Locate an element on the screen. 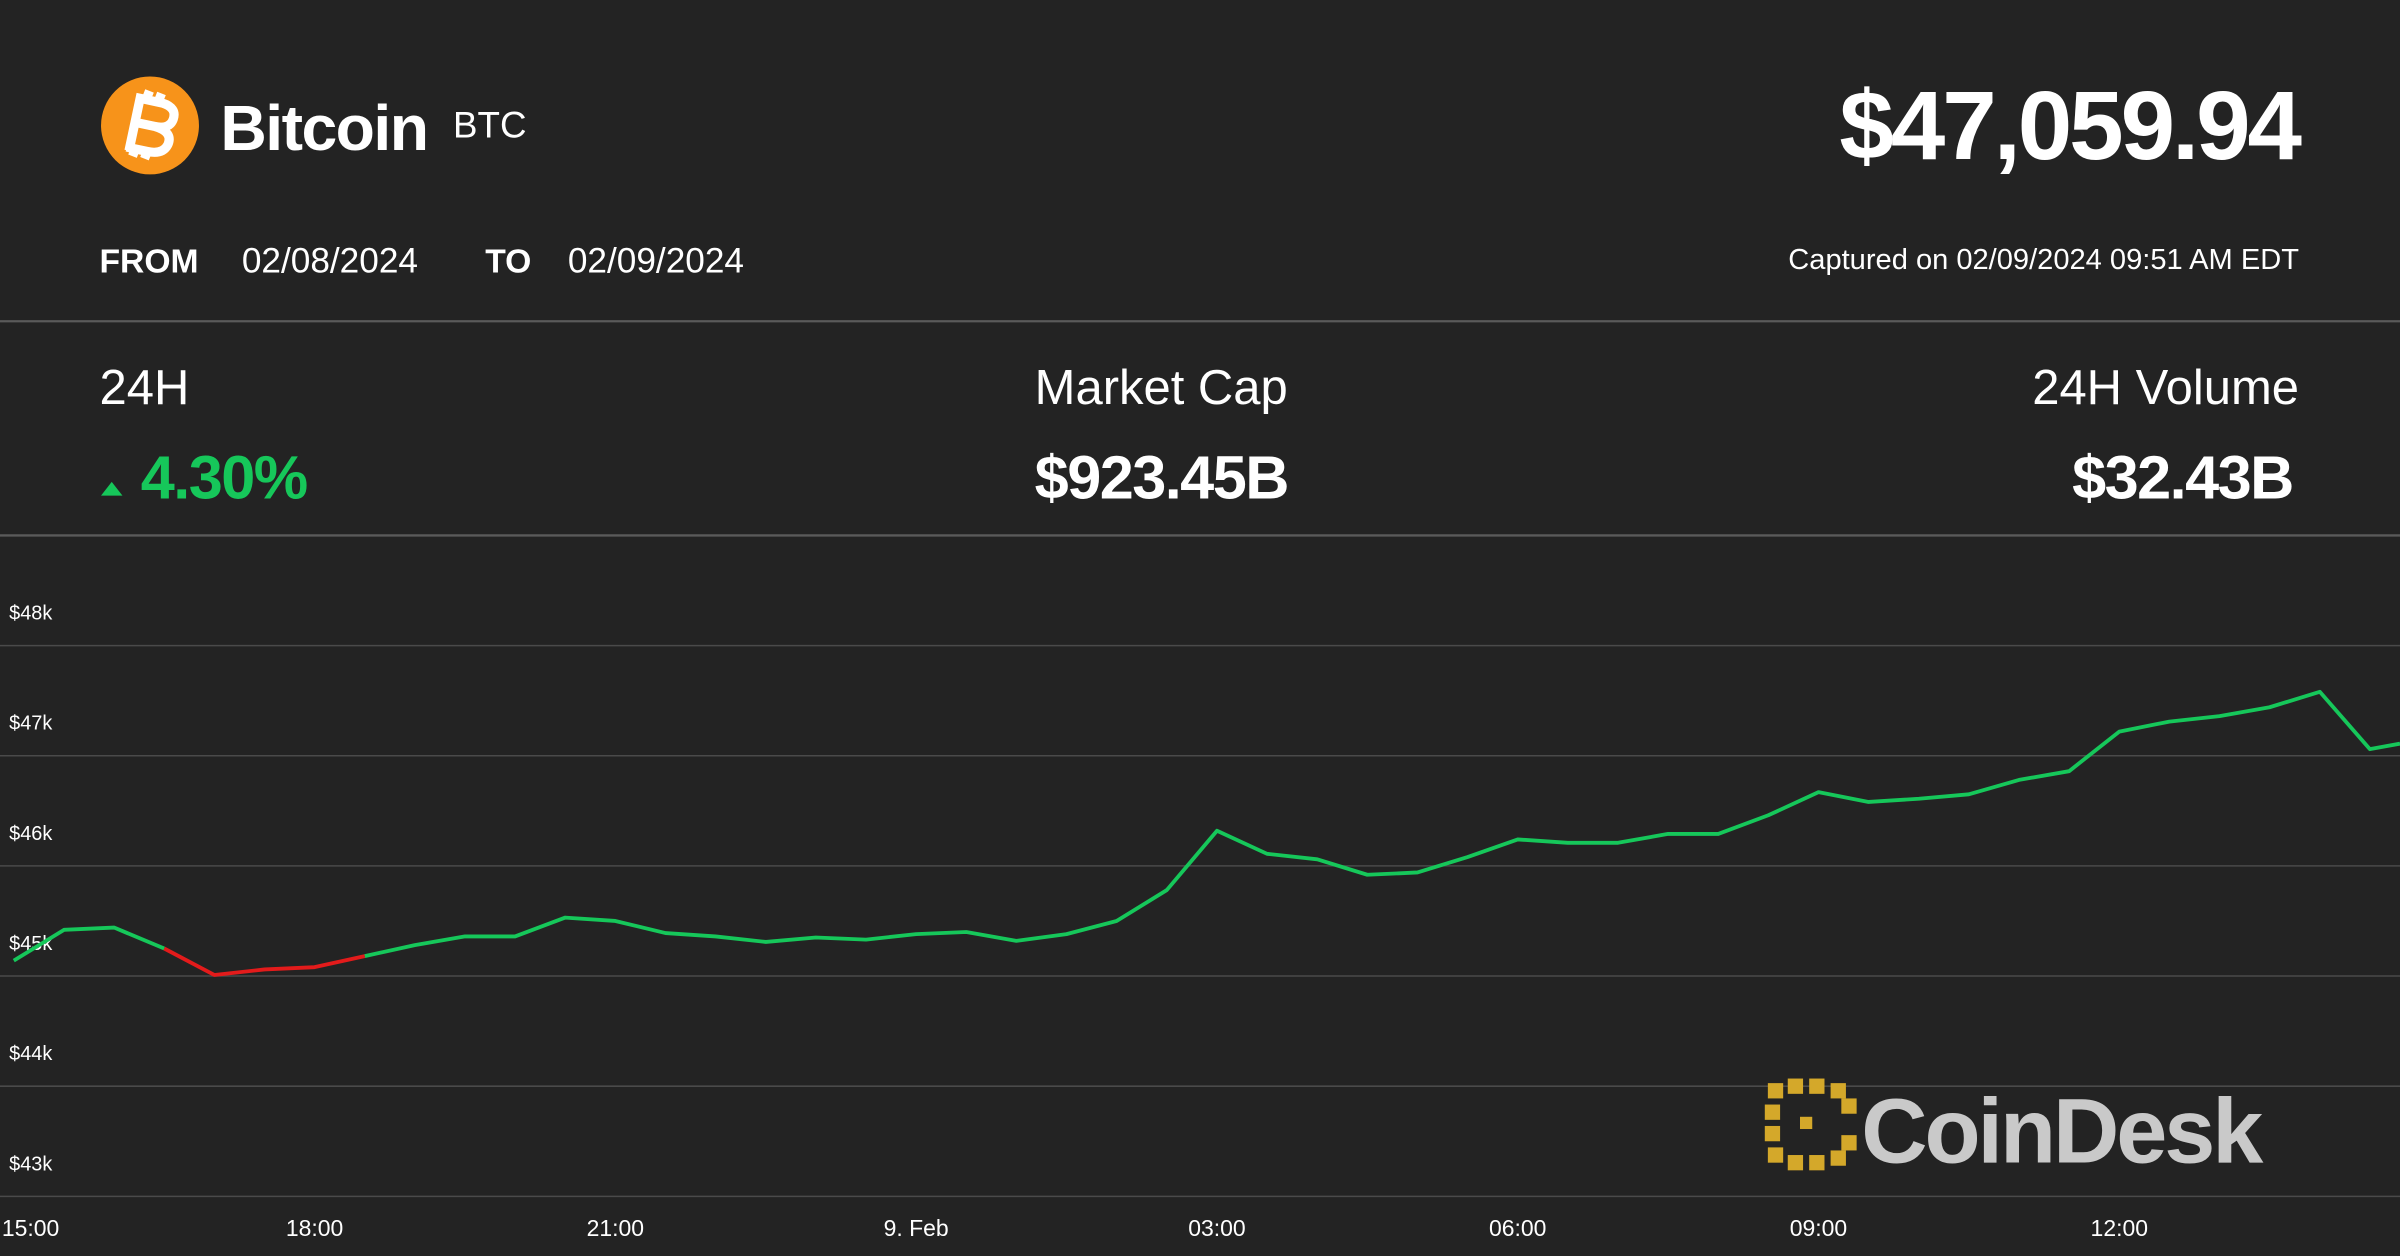 The height and width of the screenshot is (1256, 2400). price-line is located at coordinates (264, 961).